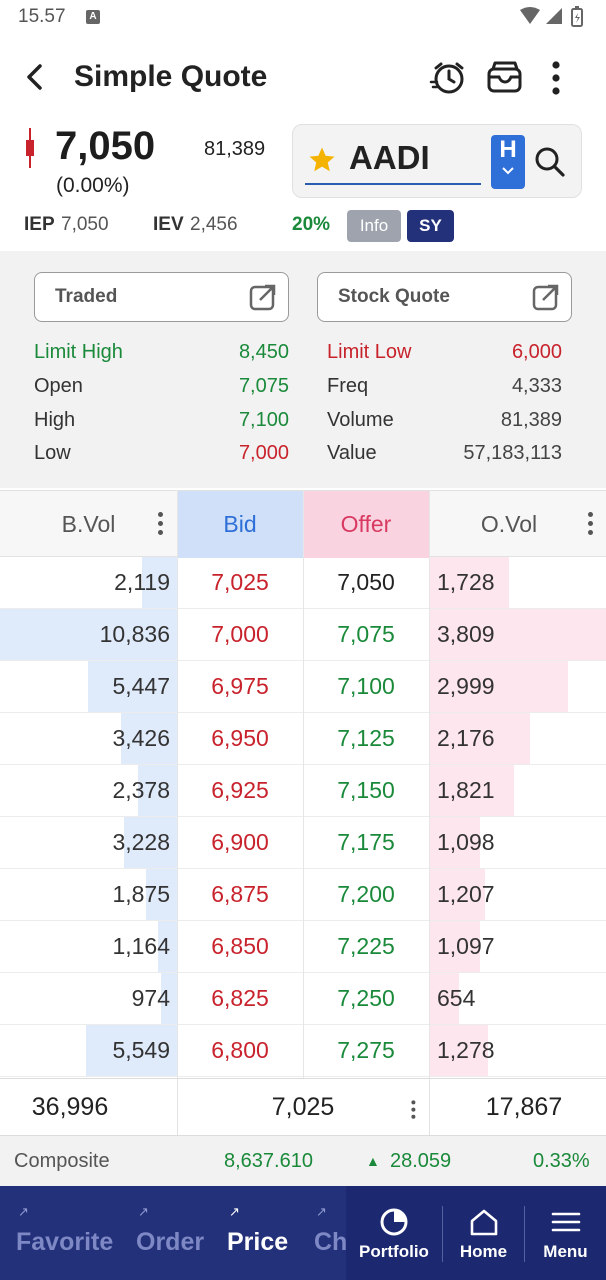  I want to click on order-book-row: 3,426 6,950 7,125 2,176, so click(303, 739).